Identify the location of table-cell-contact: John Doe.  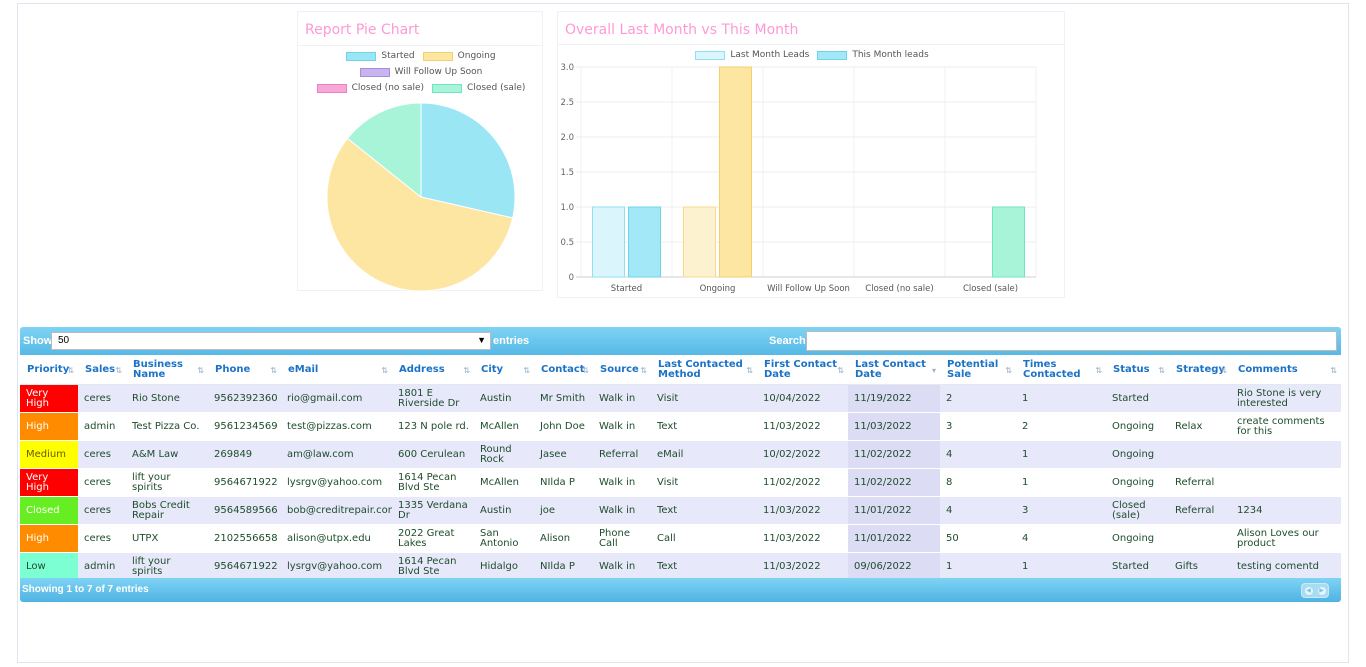
(563, 426).